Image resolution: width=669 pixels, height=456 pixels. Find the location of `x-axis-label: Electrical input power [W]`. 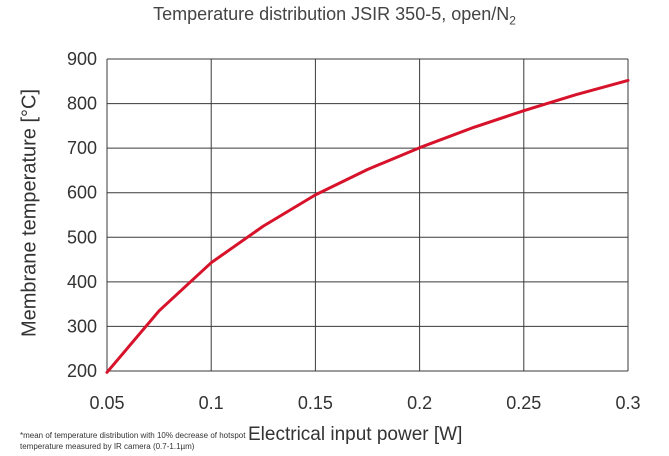

x-axis-label: Electrical input power [W] is located at coordinates (355, 434).